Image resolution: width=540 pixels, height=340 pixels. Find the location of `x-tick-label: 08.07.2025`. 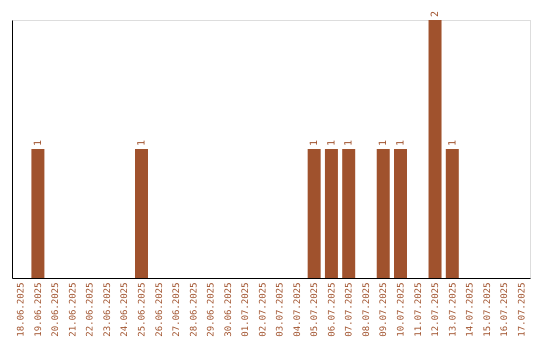

x-tick-label: 08.07.2025 is located at coordinates (367, 309).